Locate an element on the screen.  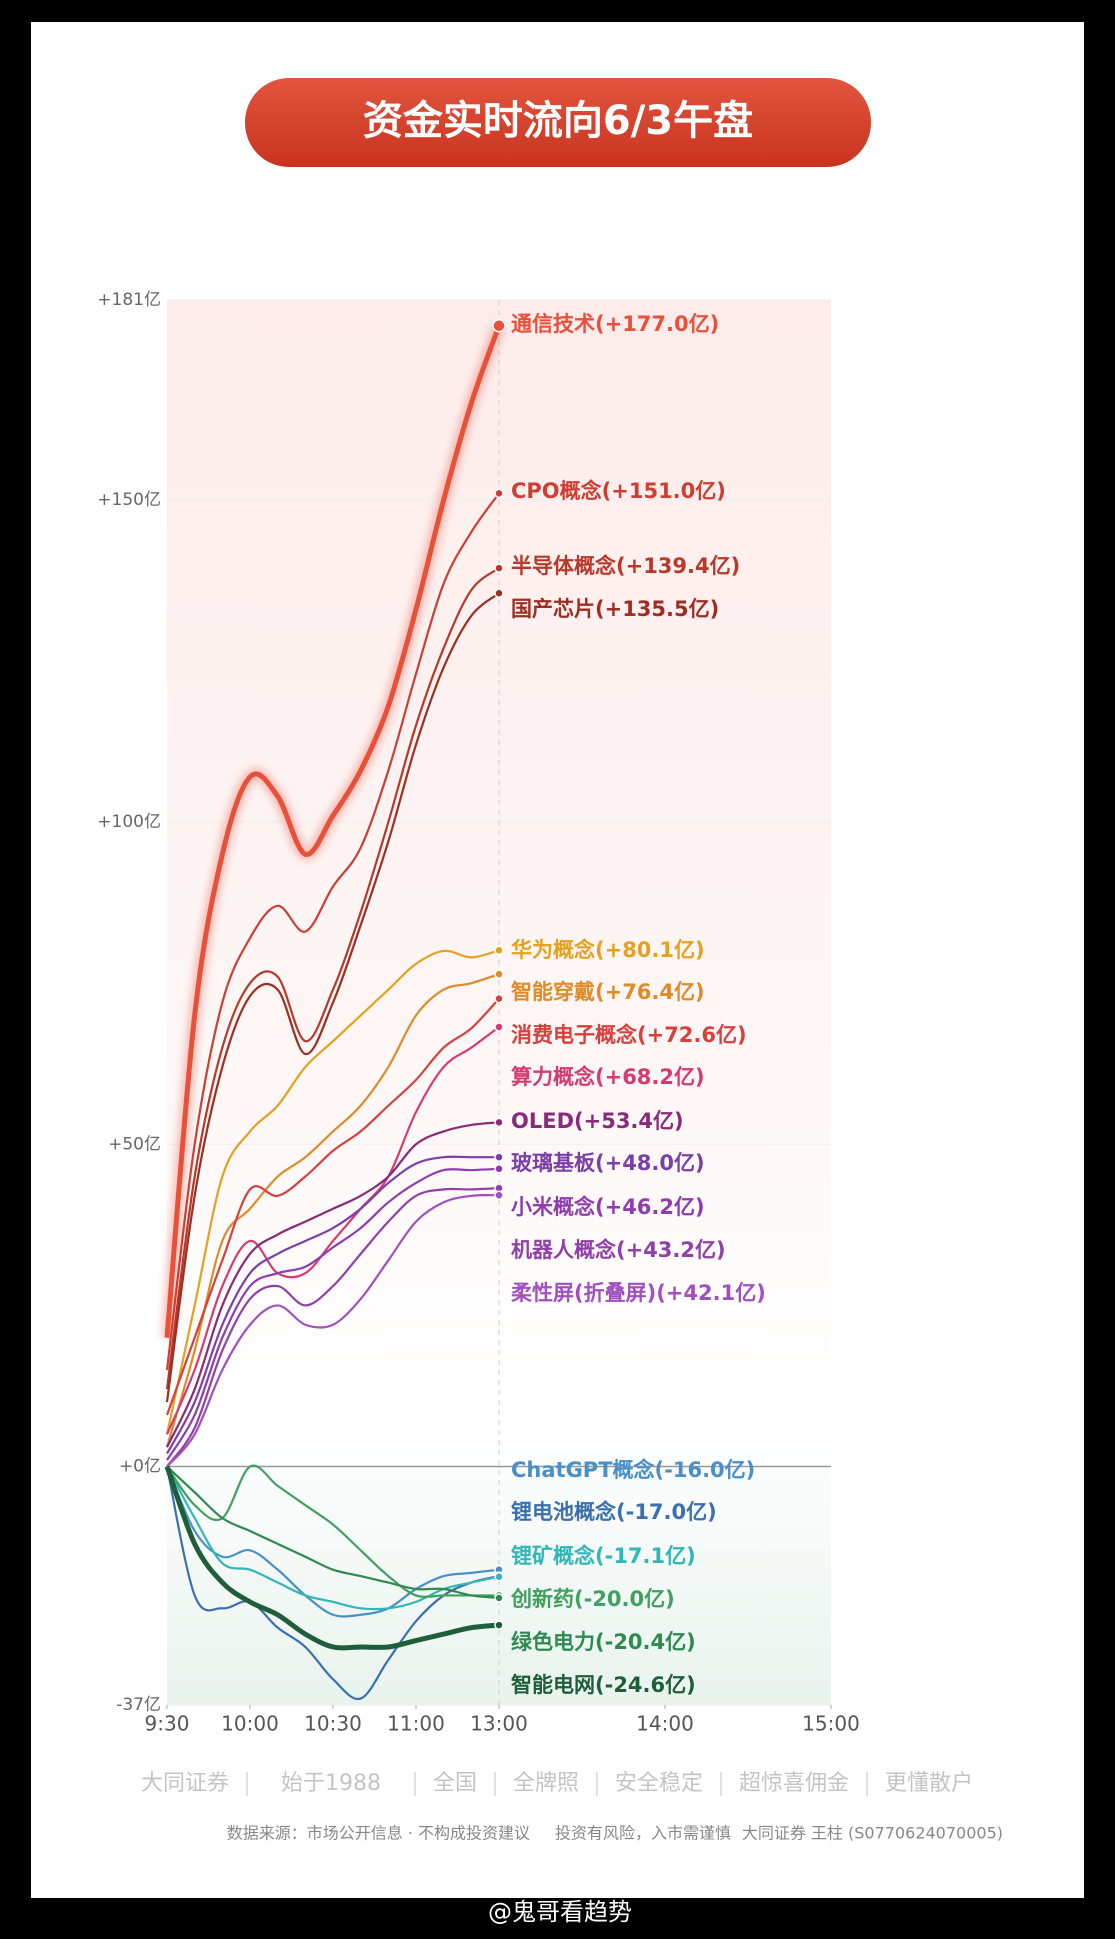
legend-name: 机器人概念 is located at coordinates (563, 1250).